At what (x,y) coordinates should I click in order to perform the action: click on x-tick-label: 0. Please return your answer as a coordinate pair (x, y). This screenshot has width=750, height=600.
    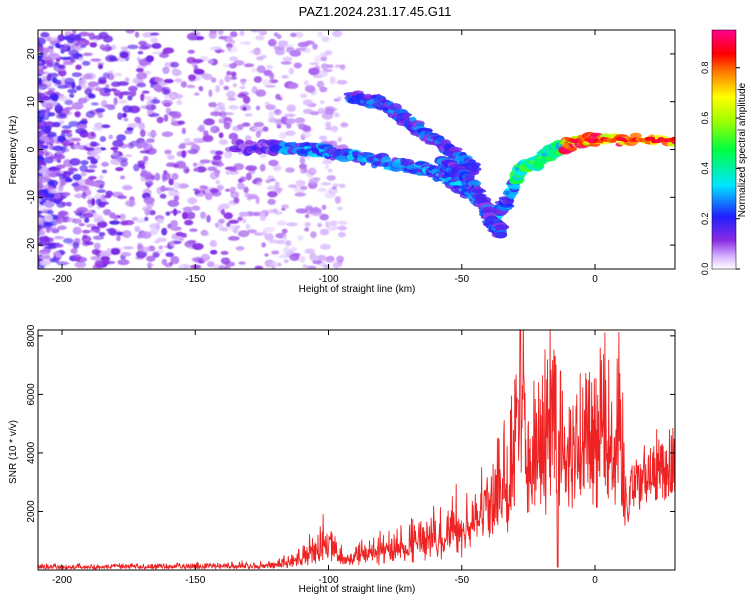
    Looking at the image, I should click on (595, 279).